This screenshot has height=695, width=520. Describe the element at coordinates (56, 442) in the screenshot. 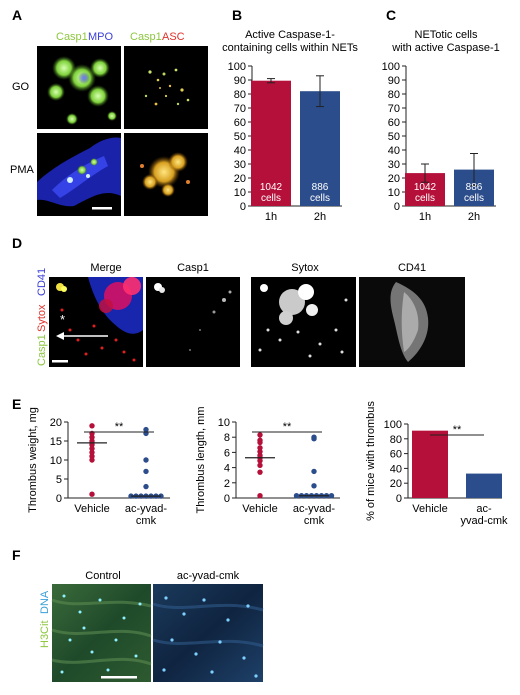

I see `y-tick-label: 15` at that location.